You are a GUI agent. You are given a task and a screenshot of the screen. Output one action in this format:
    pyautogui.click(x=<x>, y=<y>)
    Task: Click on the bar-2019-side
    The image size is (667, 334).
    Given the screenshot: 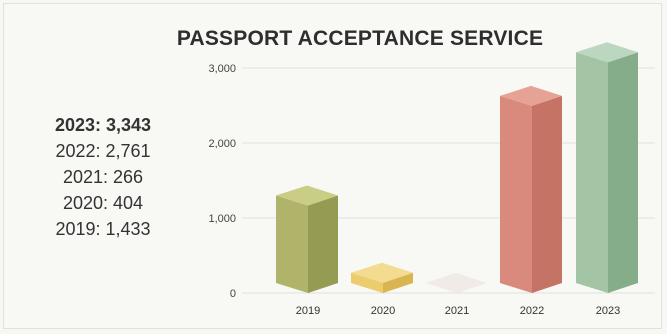 What is the action you would take?
    pyautogui.click(x=323, y=244)
    